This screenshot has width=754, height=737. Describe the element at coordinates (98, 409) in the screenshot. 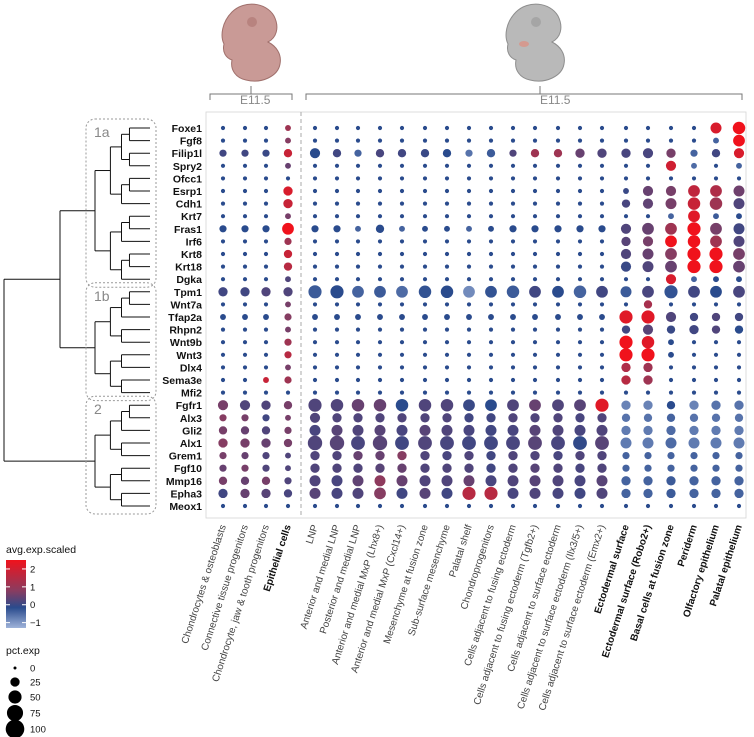

I see `cluster-label-2: 2` at that location.